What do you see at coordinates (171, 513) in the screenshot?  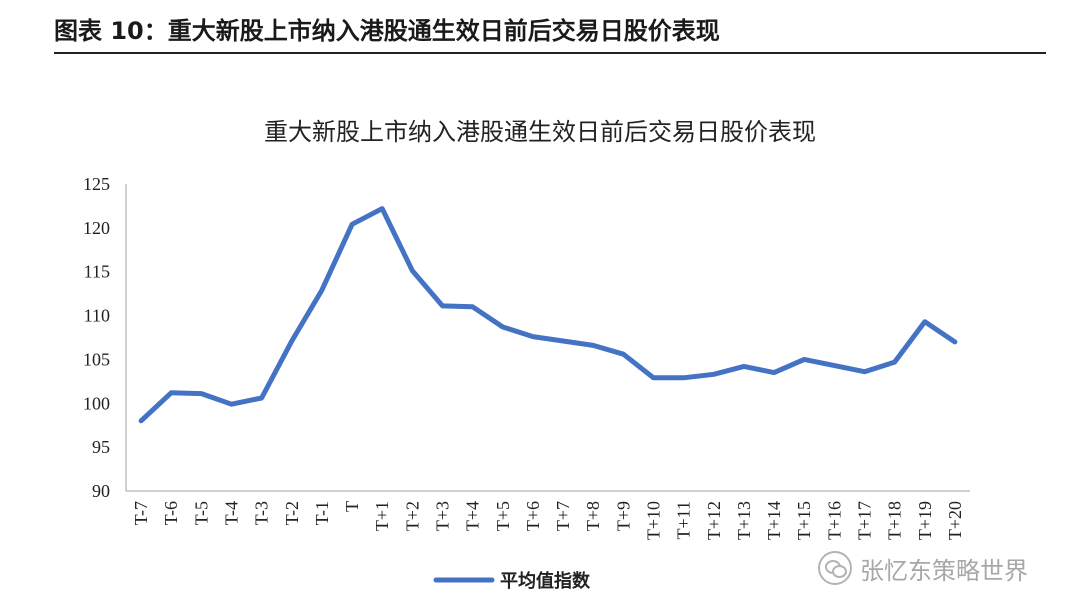 I see `x-tick-label: T-6` at bounding box center [171, 513].